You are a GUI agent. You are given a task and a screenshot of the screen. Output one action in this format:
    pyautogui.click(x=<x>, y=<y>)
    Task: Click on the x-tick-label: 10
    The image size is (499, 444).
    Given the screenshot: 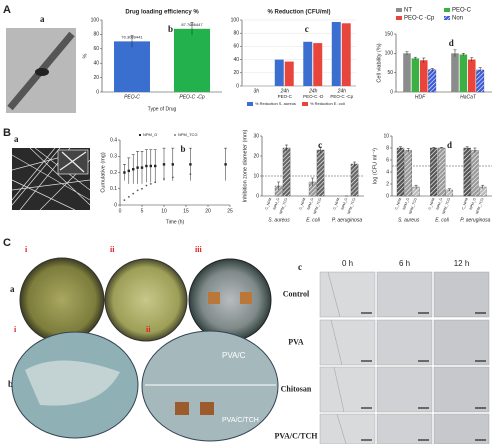 What is the action you would take?
    pyautogui.click(x=164, y=211)
    